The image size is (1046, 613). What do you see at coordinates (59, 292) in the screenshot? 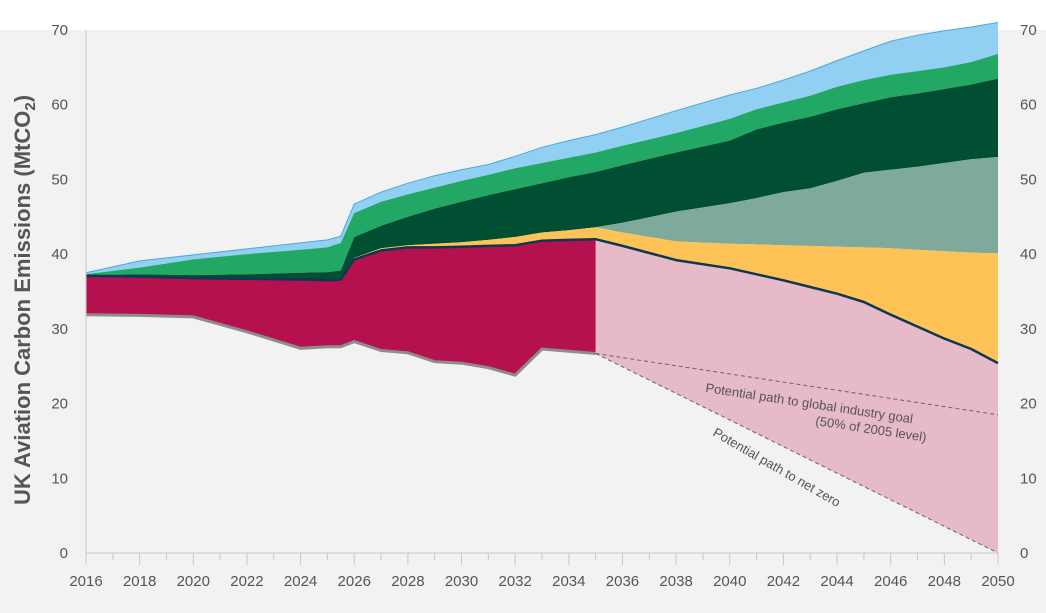
I see `y-axis-ticks-left: 0 10 20 30 40 50 60 70` at bounding box center [59, 292].